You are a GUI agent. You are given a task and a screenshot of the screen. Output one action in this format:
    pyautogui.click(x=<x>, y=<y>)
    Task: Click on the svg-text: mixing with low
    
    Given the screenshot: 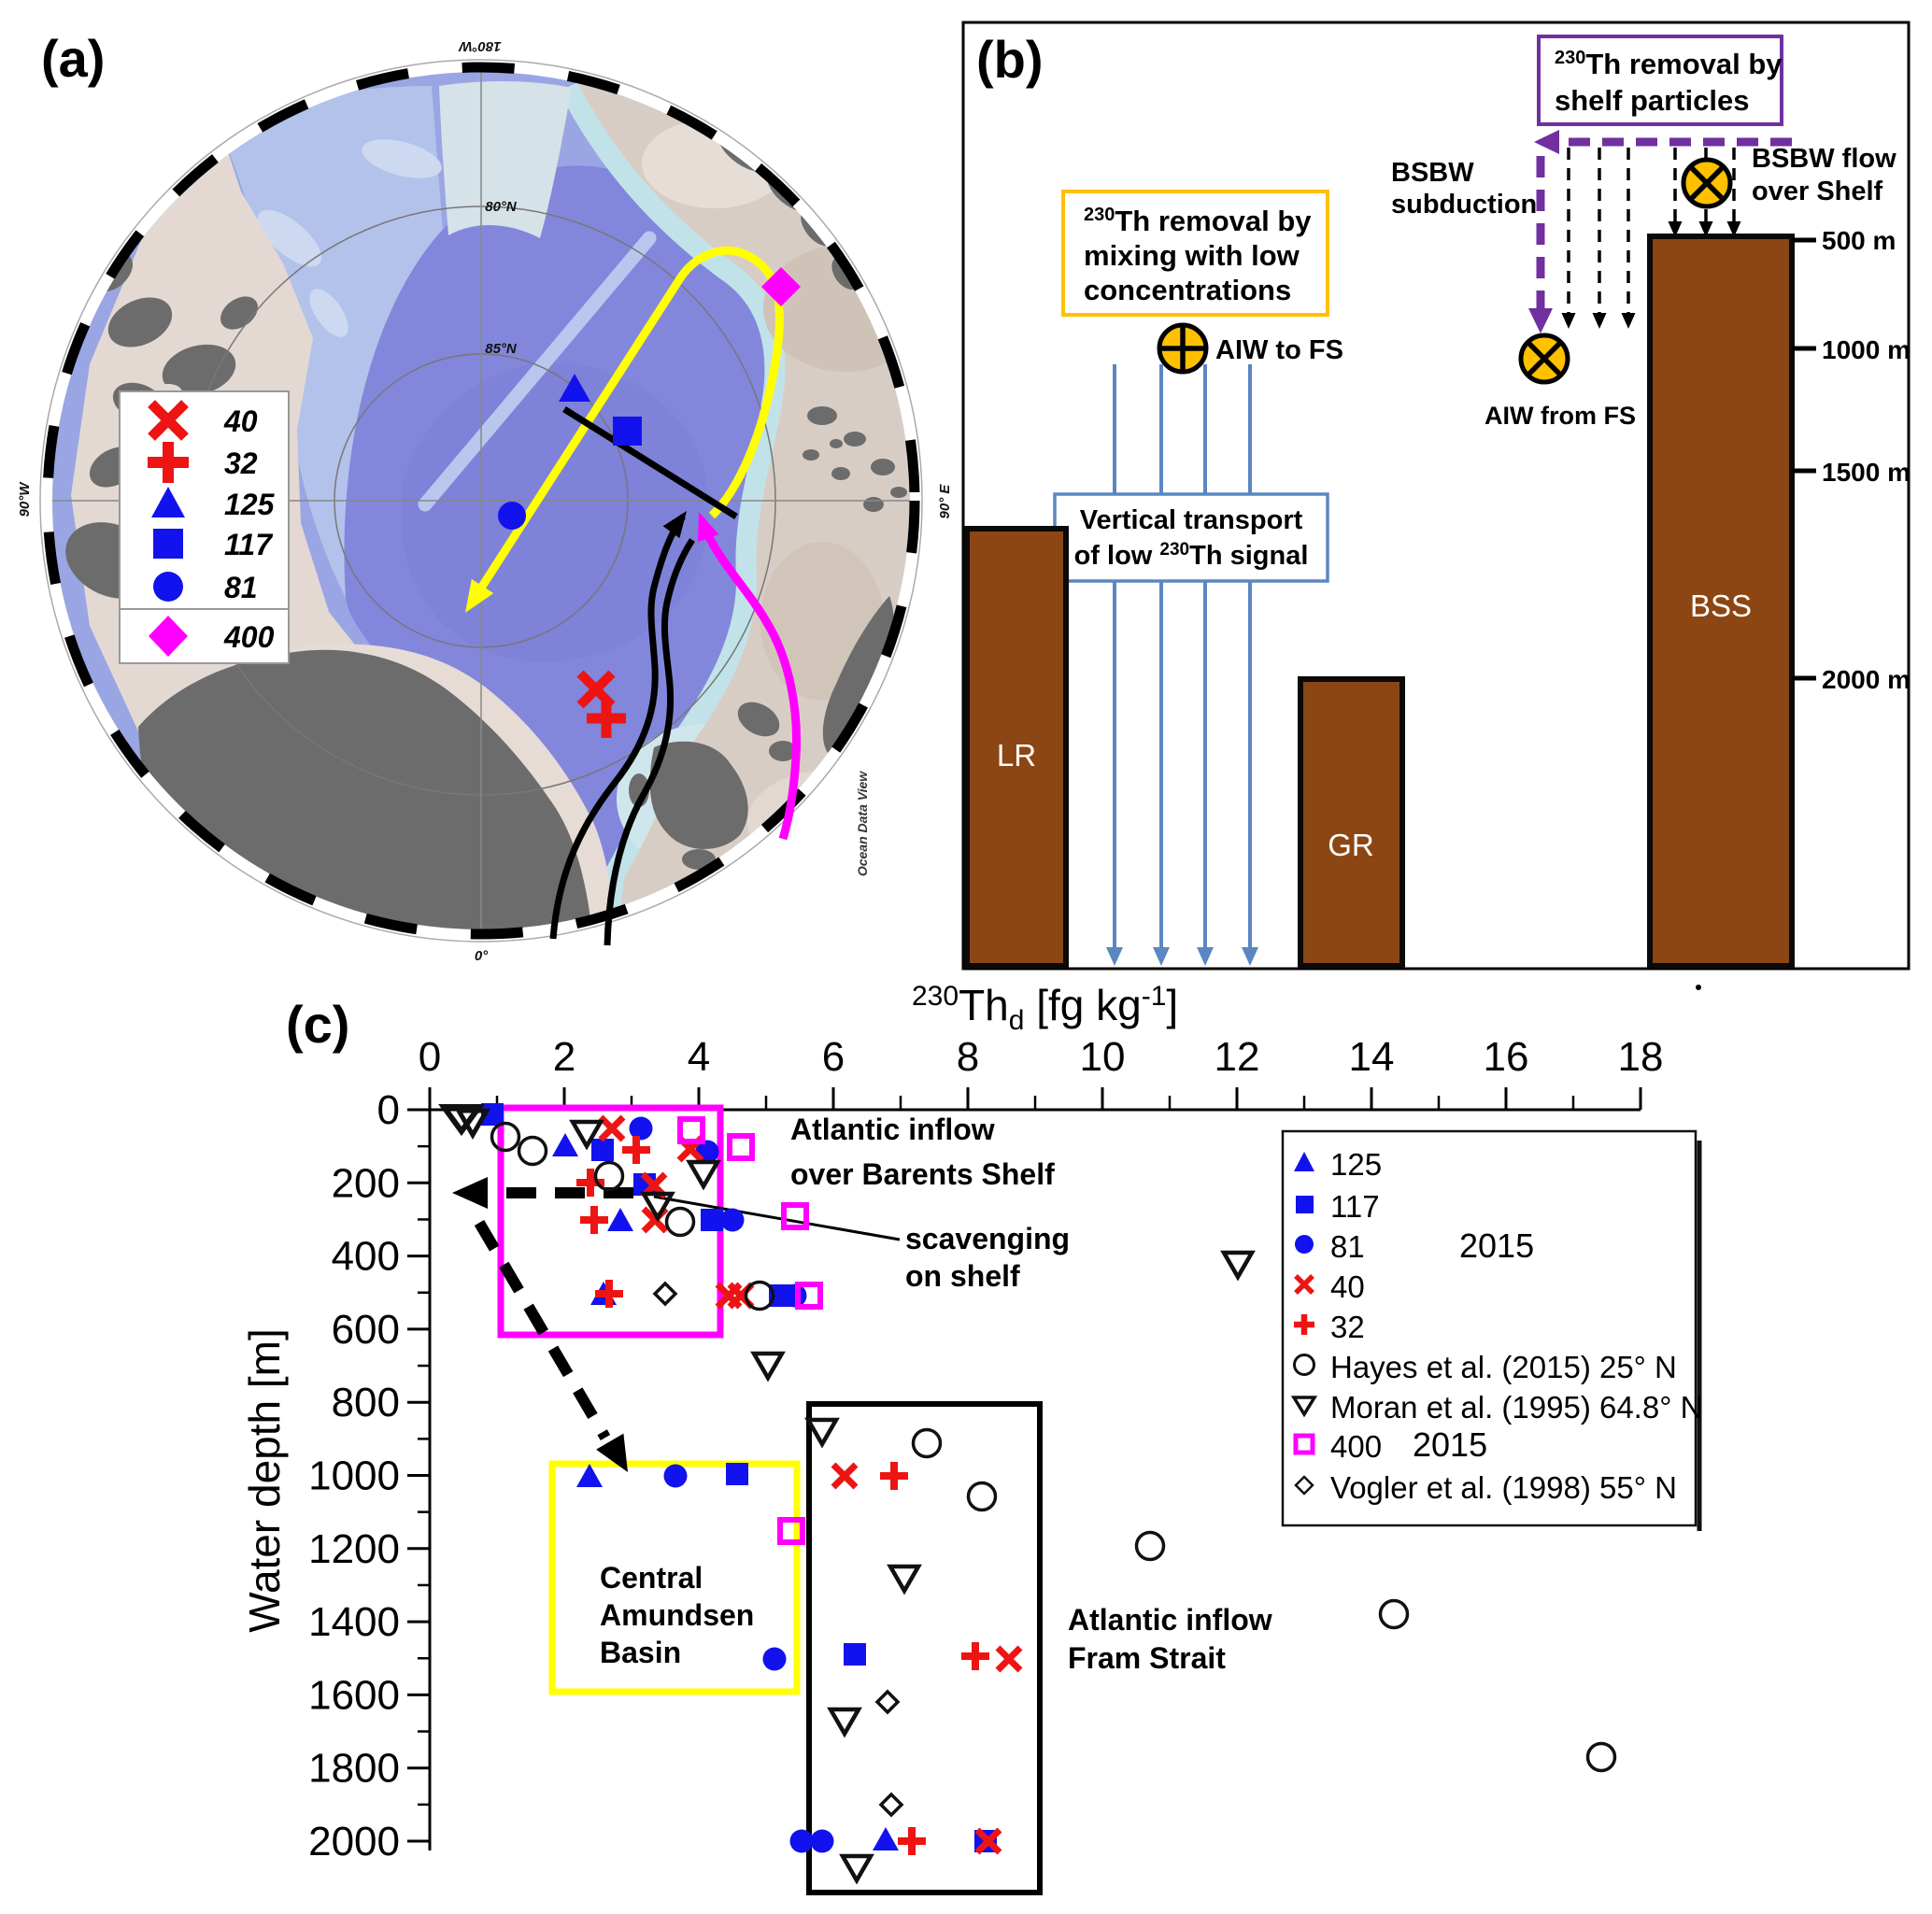 What is the action you would take?
    pyautogui.click(x=1192, y=256)
    